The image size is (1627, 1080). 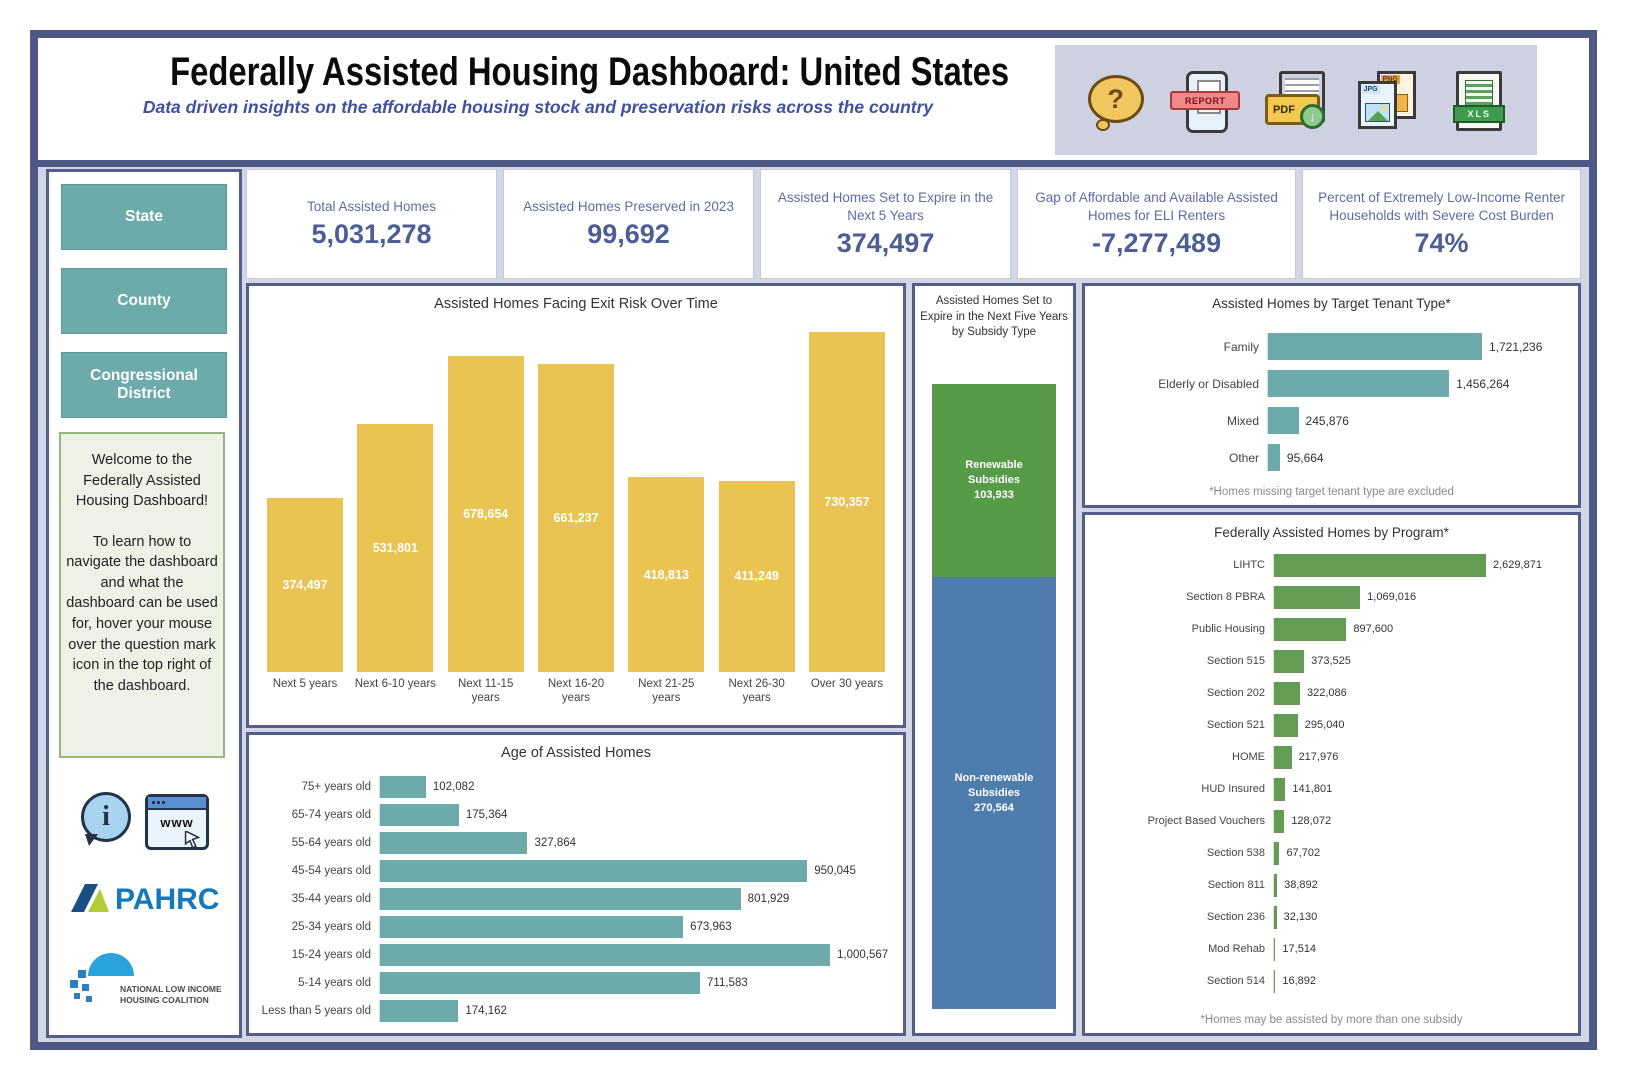 I want to click on value-label: 322,086, so click(x=1326, y=693).